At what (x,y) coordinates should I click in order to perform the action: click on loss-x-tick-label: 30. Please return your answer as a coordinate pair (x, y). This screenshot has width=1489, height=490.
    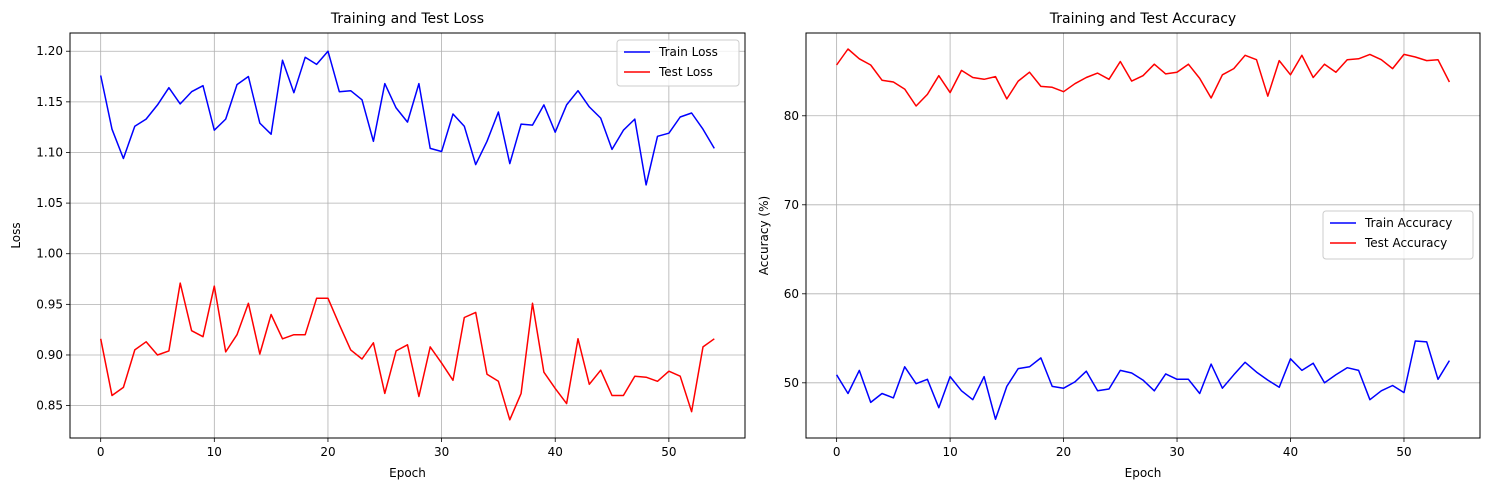
    Looking at the image, I should click on (441, 452).